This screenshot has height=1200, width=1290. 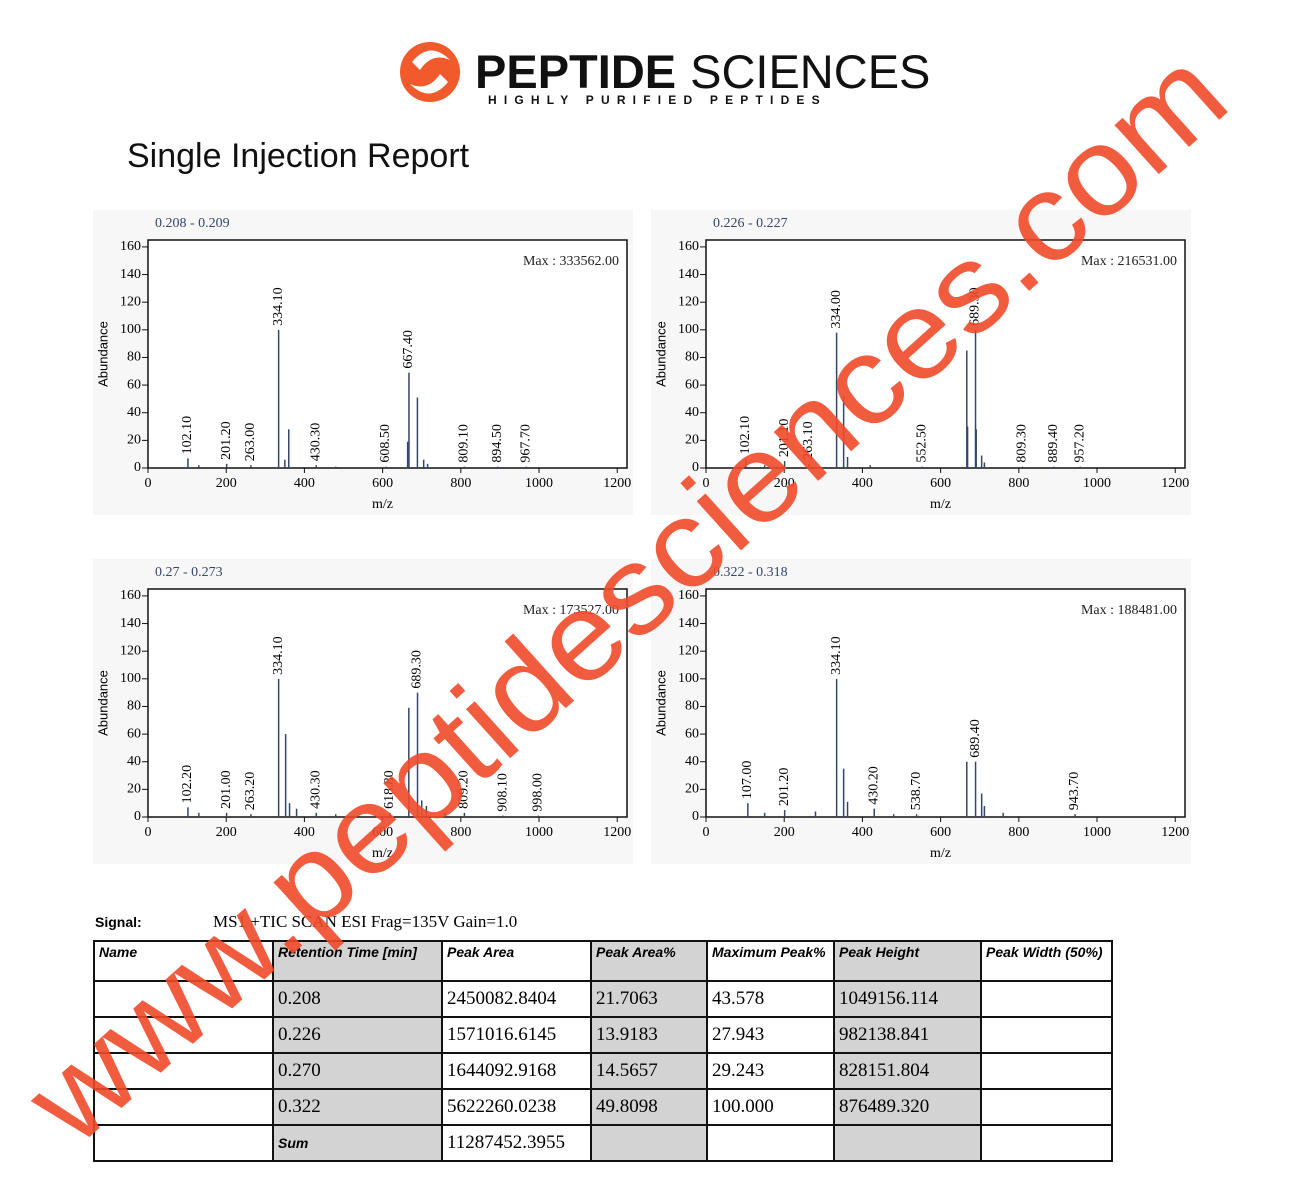 What do you see at coordinates (187, 784) in the screenshot?
I see `peak-label: 102.20` at bounding box center [187, 784].